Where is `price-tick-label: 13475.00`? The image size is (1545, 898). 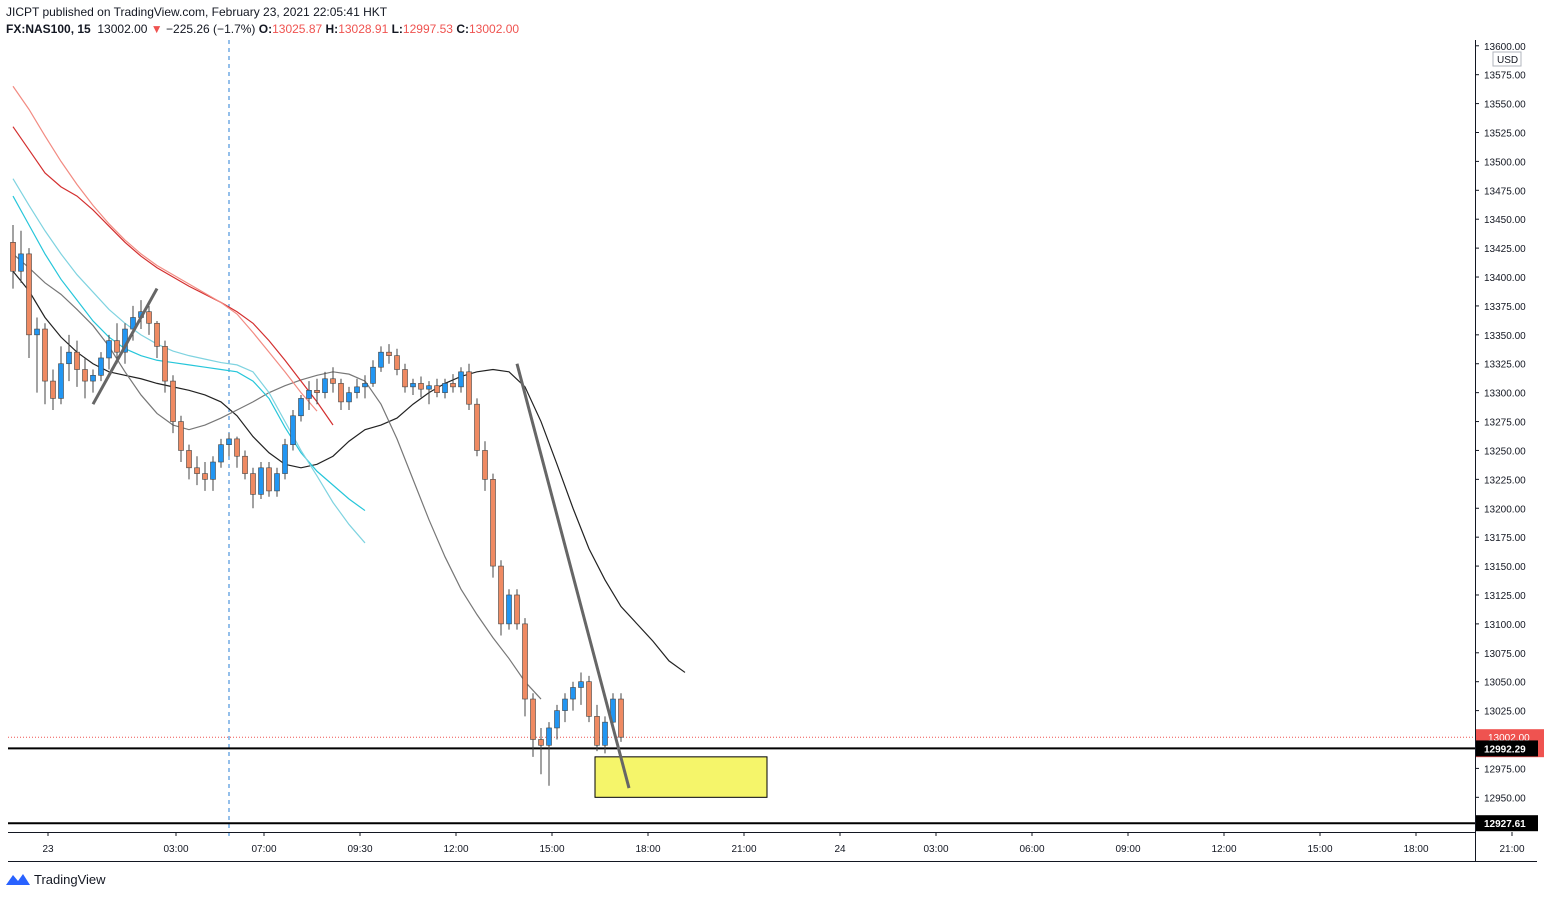
price-tick-label: 13475.00 is located at coordinates (1505, 191).